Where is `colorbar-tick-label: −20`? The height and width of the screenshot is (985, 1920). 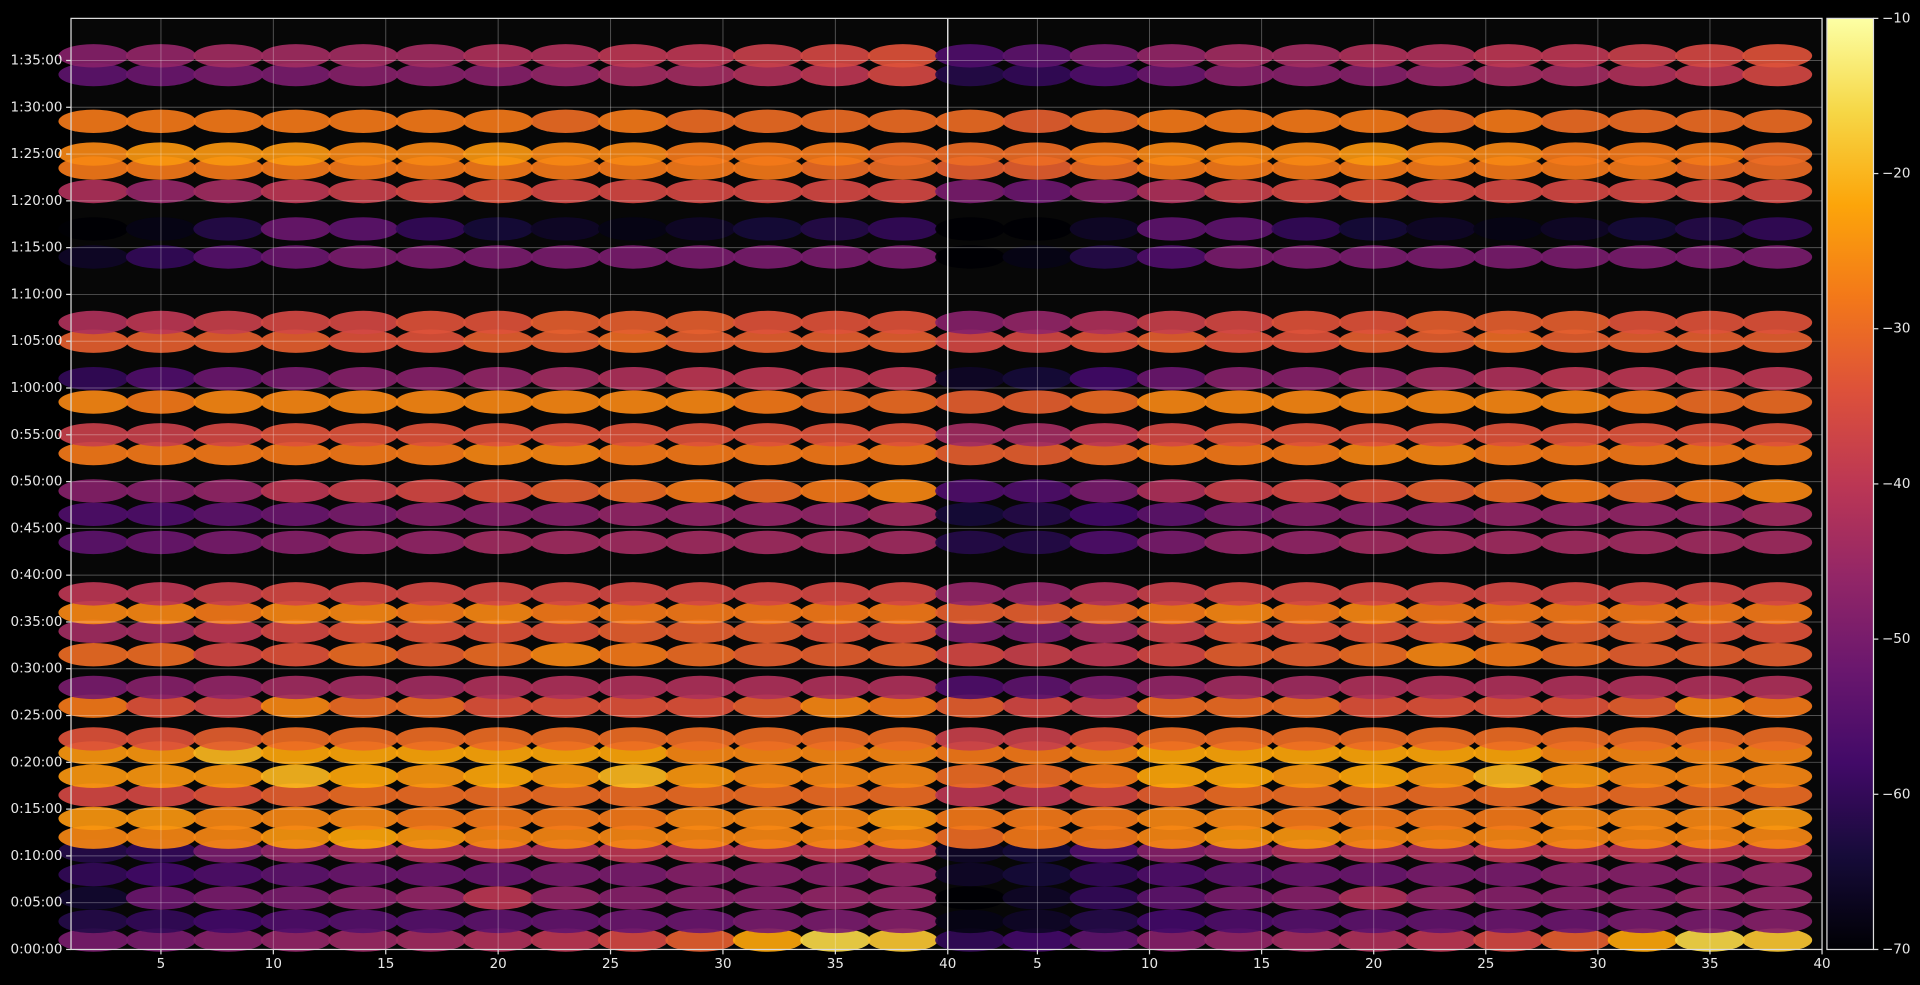
colorbar-tick-label: −20 is located at coordinates (1896, 174).